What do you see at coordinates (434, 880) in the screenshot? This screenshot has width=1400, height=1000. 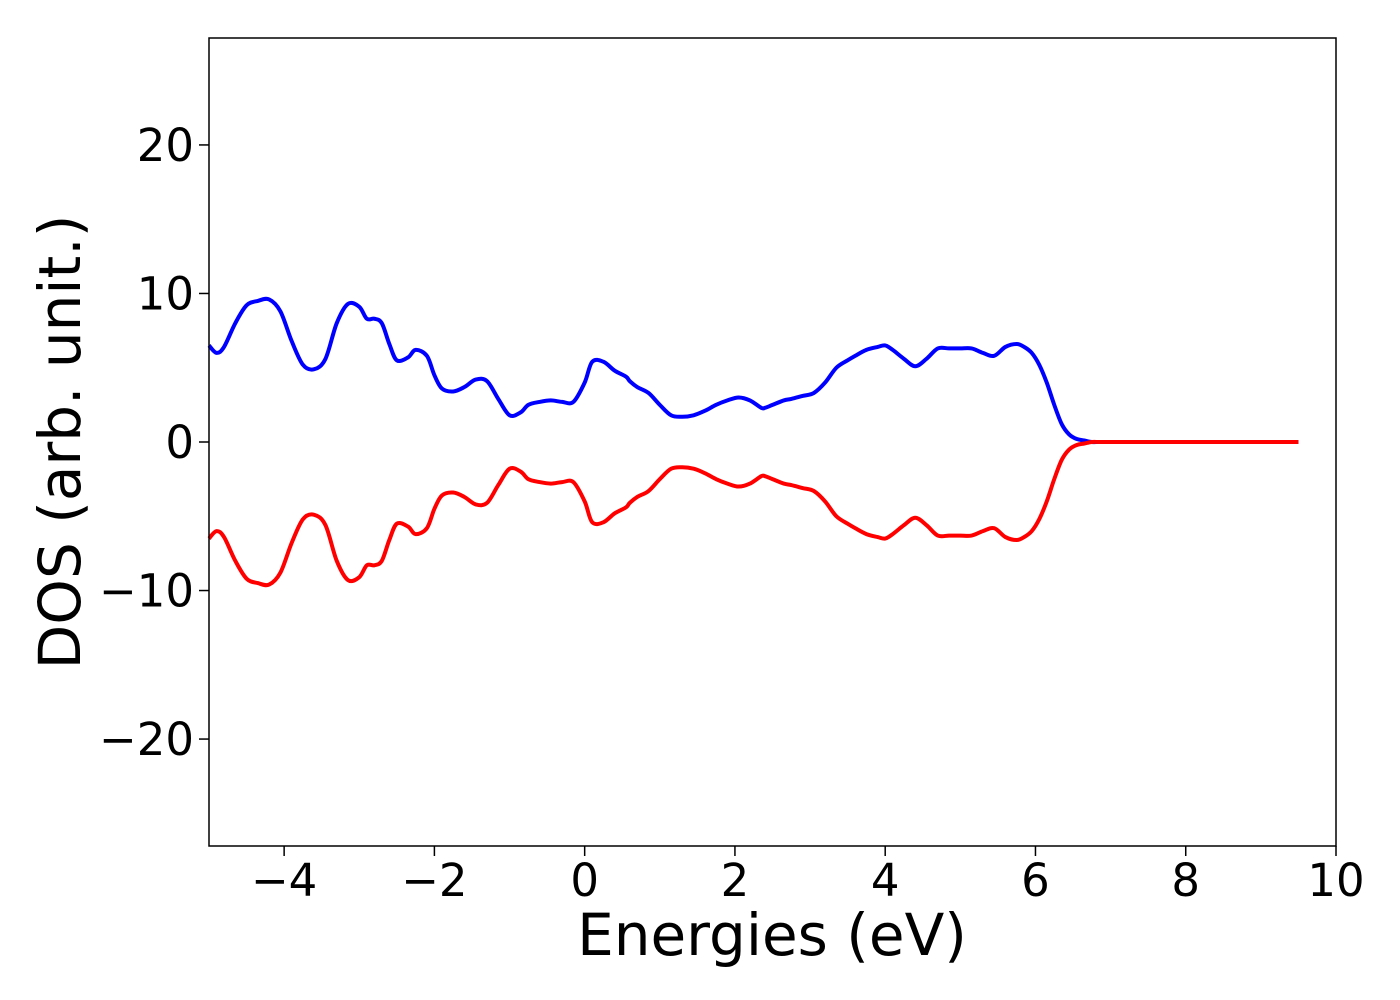 I see `x-tick-label: −2` at bounding box center [434, 880].